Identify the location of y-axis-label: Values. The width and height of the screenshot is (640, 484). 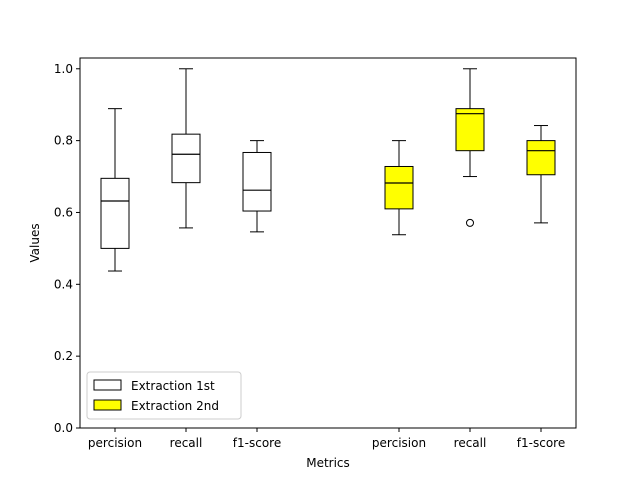
(35, 242).